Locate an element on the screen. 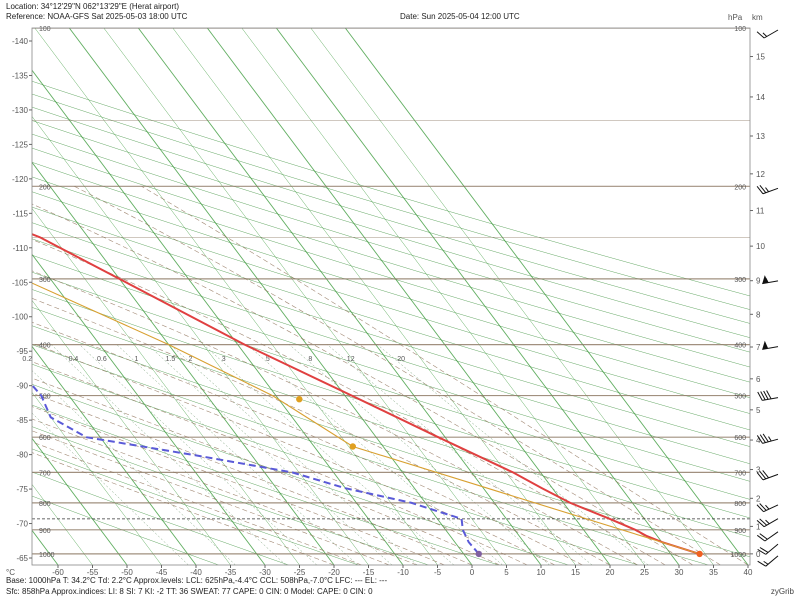 The height and width of the screenshot is (600, 800). left-tick-label: -120 is located at coordinates (20, 179).